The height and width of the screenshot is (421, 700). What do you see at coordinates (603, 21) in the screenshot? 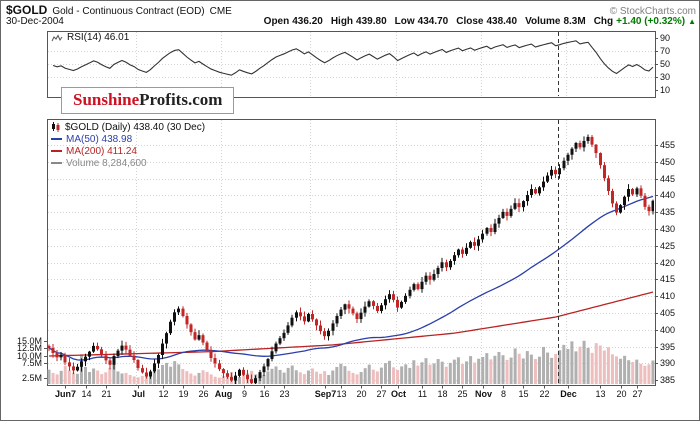
I see `quote-change-label: Chg` at bounding box center [603, 21].